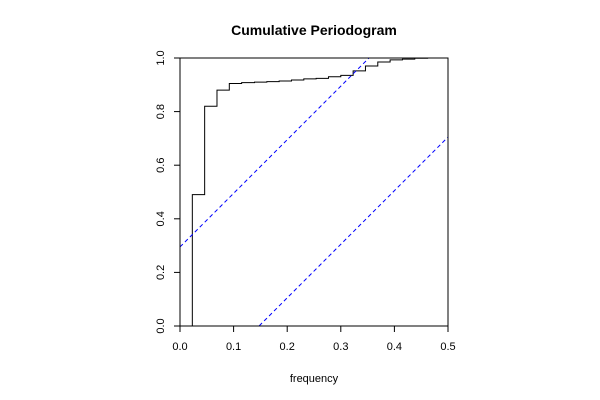 Image resolution: width=600 pixels, height=400 pixels. Describe the element at coordinates (287, 347) in the screenshot. I see `x-tick-label-2: 0.2` at that location.